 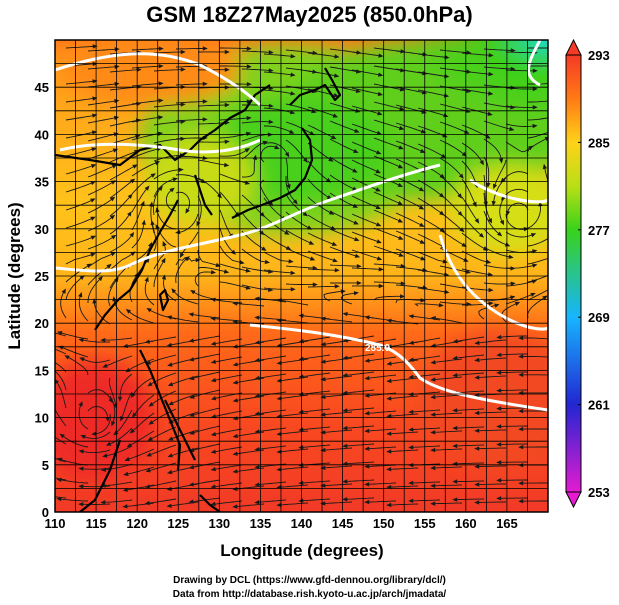 I want to click on colorbar-bar, so click(x=573, y=273).